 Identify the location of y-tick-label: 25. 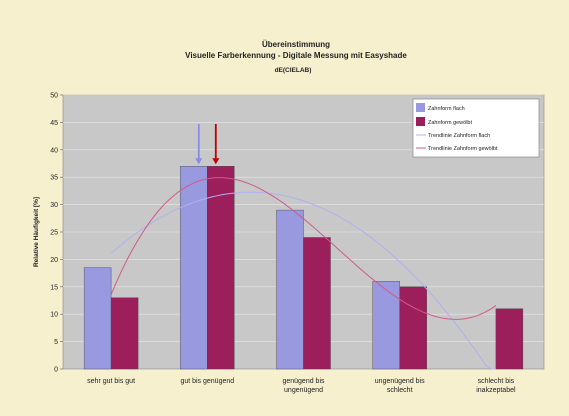
(54, 233).